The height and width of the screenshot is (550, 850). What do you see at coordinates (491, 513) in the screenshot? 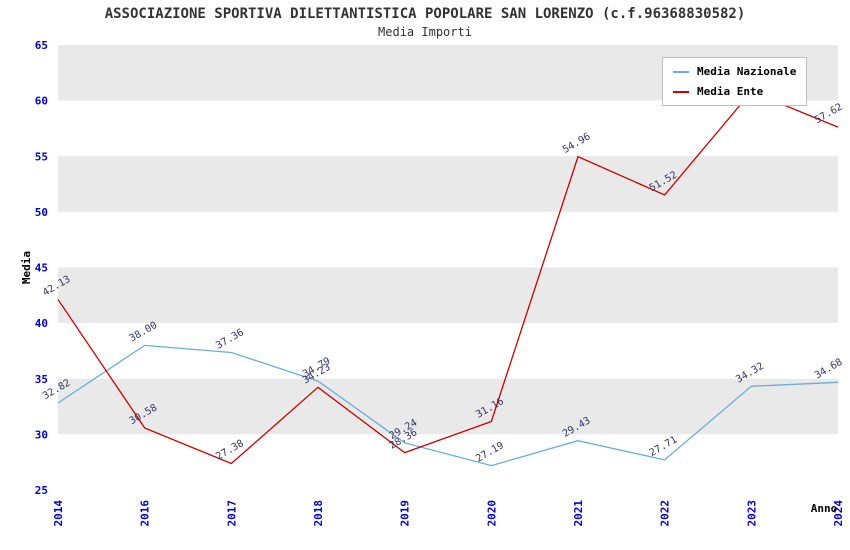
I see `x-tick-label: 2020` at bounding box center [491, 513].